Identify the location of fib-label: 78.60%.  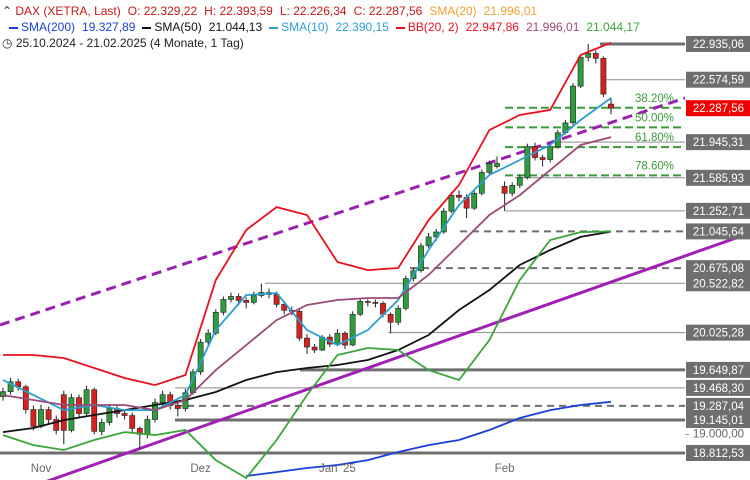
(654, 166).